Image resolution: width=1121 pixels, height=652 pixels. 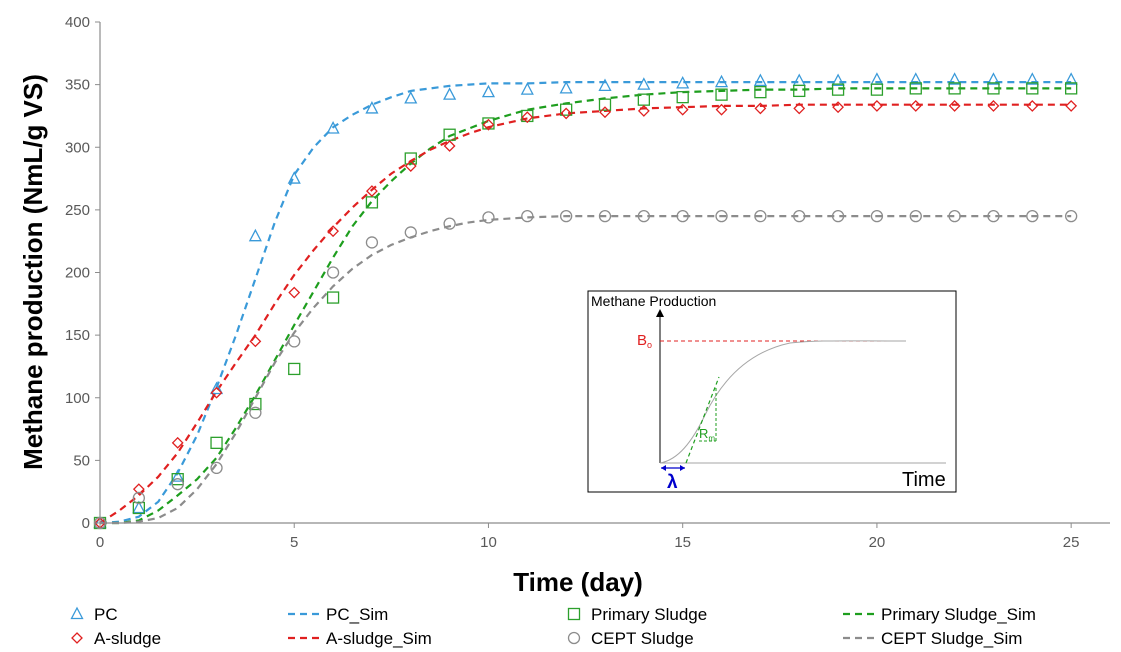 I want to click on legend-marker-primary-sludge, so click(x=574, y=614).